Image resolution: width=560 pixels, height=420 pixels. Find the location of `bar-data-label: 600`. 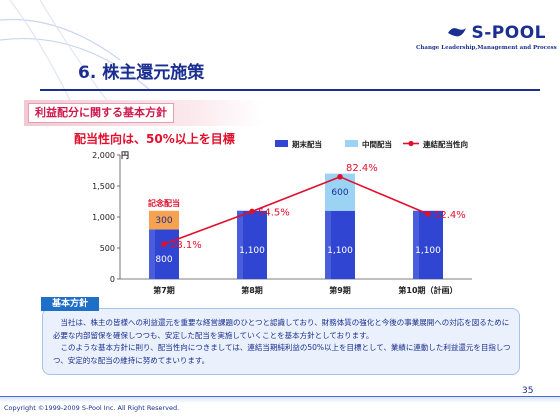

bar-data-label: 600 is located at coordinates (339, 193).